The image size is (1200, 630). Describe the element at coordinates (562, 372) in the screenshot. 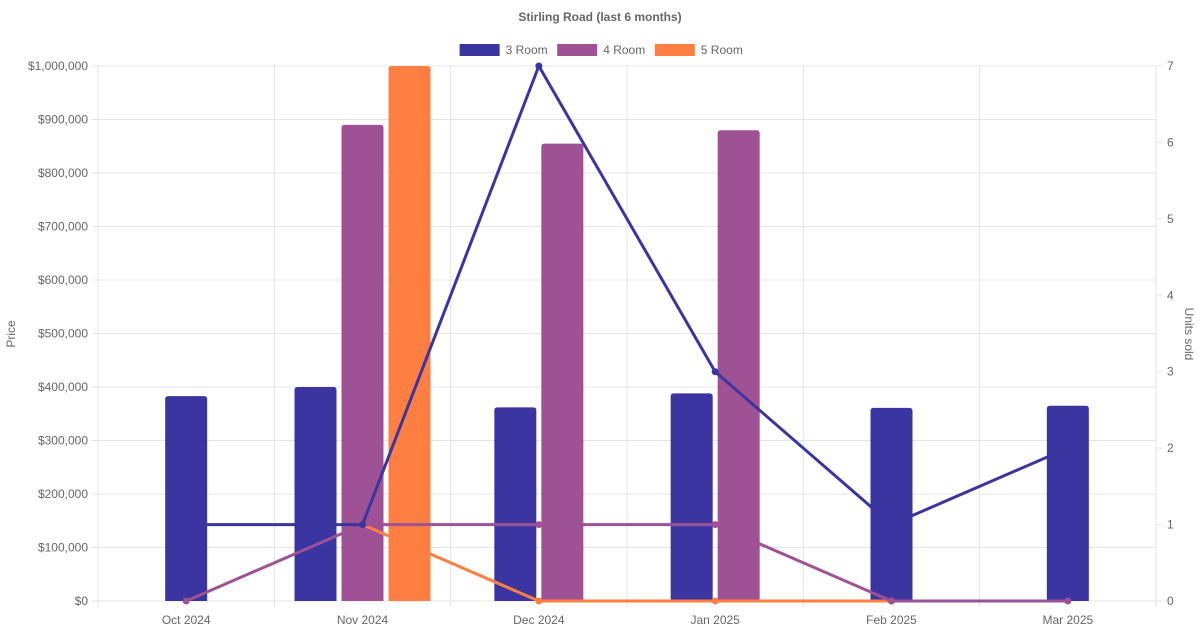

I see `bar-4-room-dec-2024` at that location.